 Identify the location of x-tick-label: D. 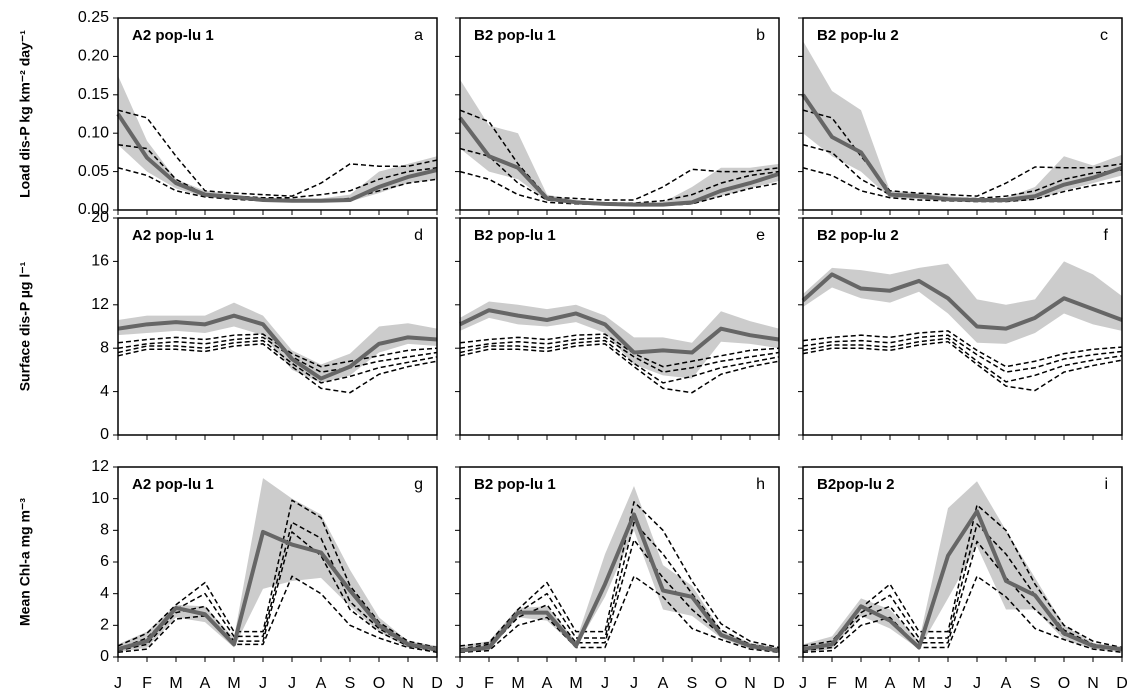
(779, 683).